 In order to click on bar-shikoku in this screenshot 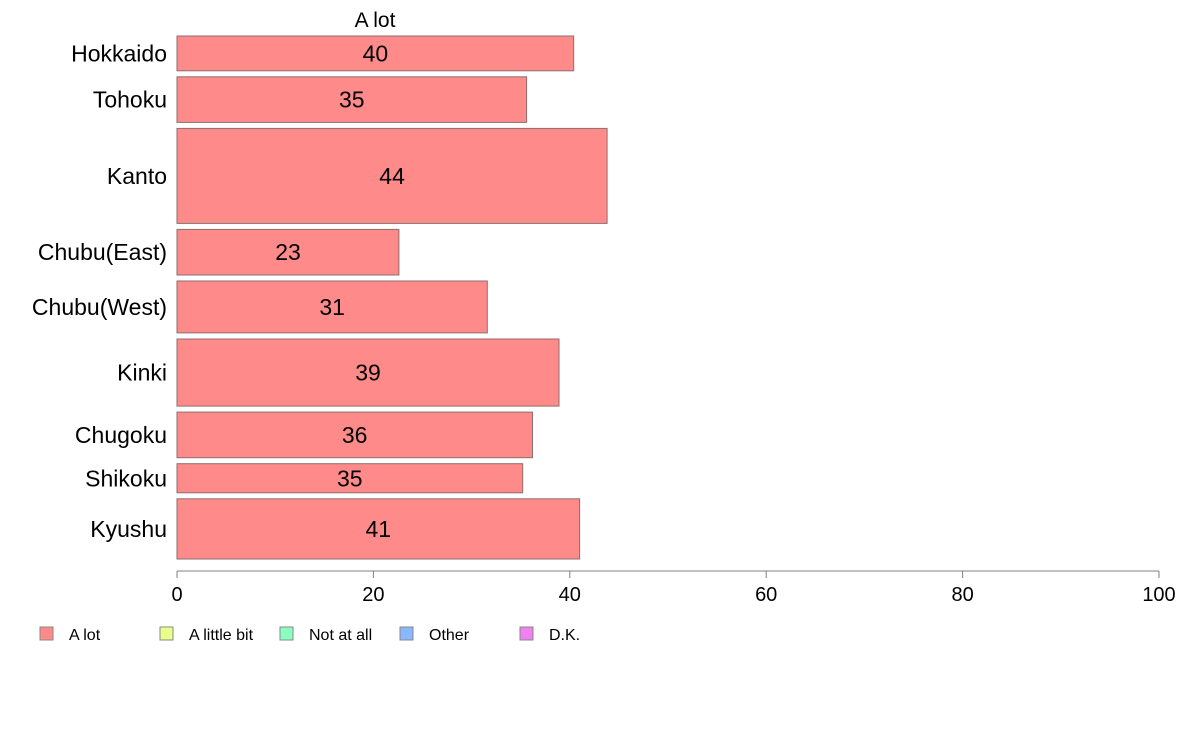, I will do `click(350, 478)`.